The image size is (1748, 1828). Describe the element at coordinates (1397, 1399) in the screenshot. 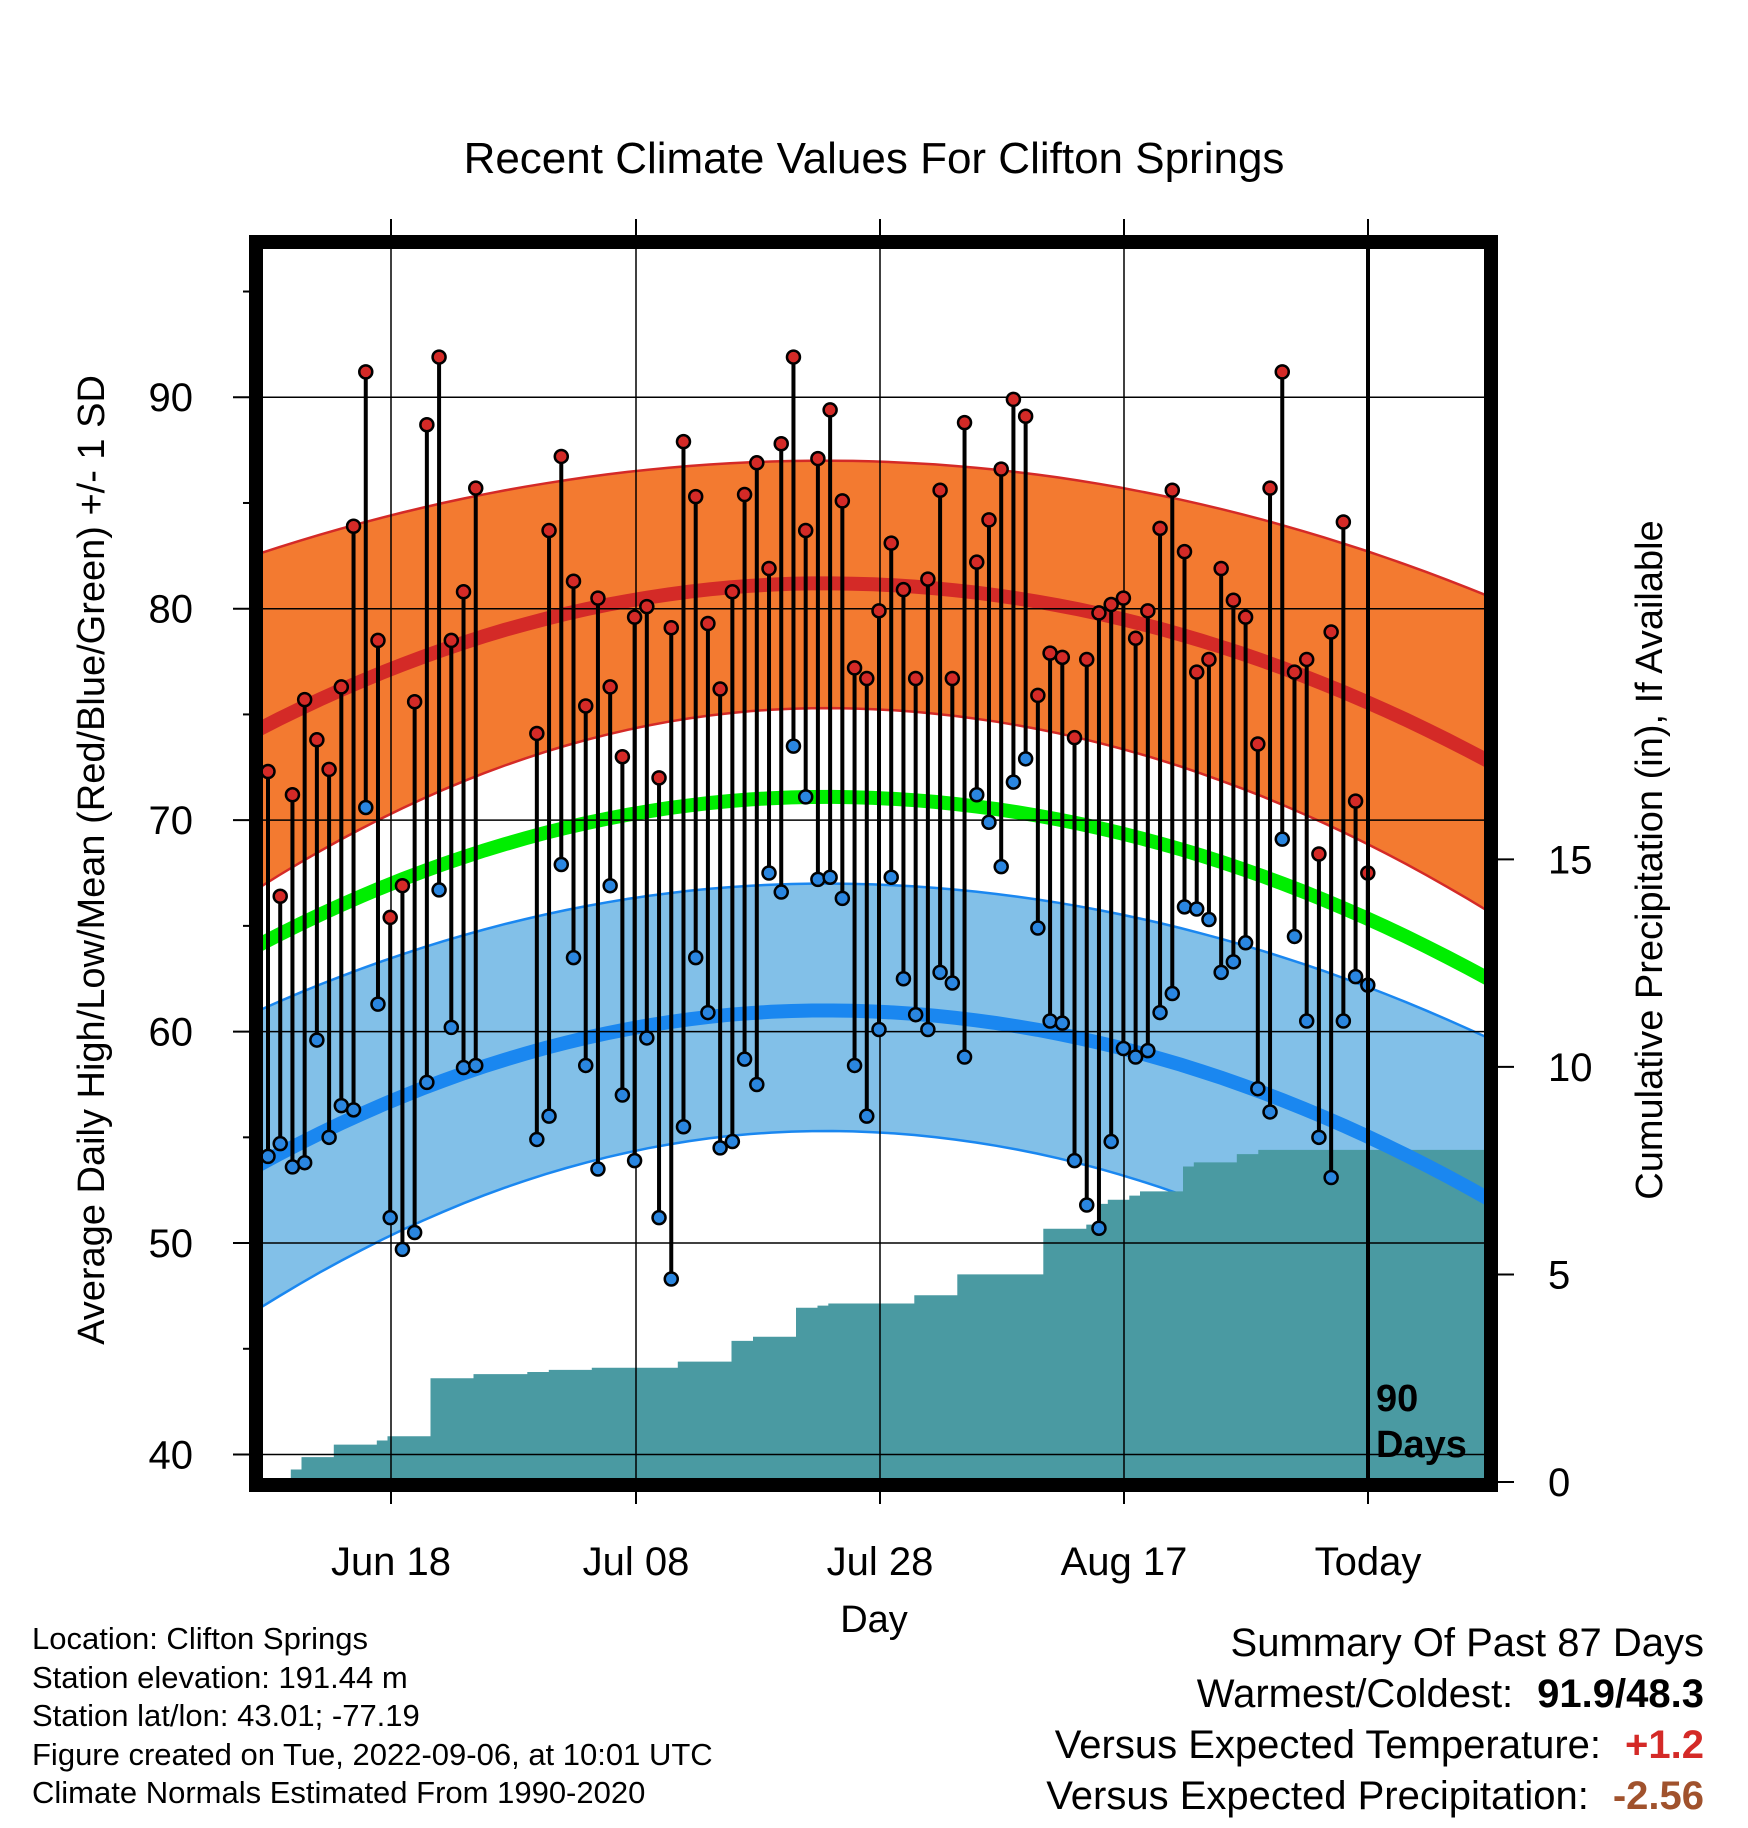

I see `today-marker-label: 90` at that location.